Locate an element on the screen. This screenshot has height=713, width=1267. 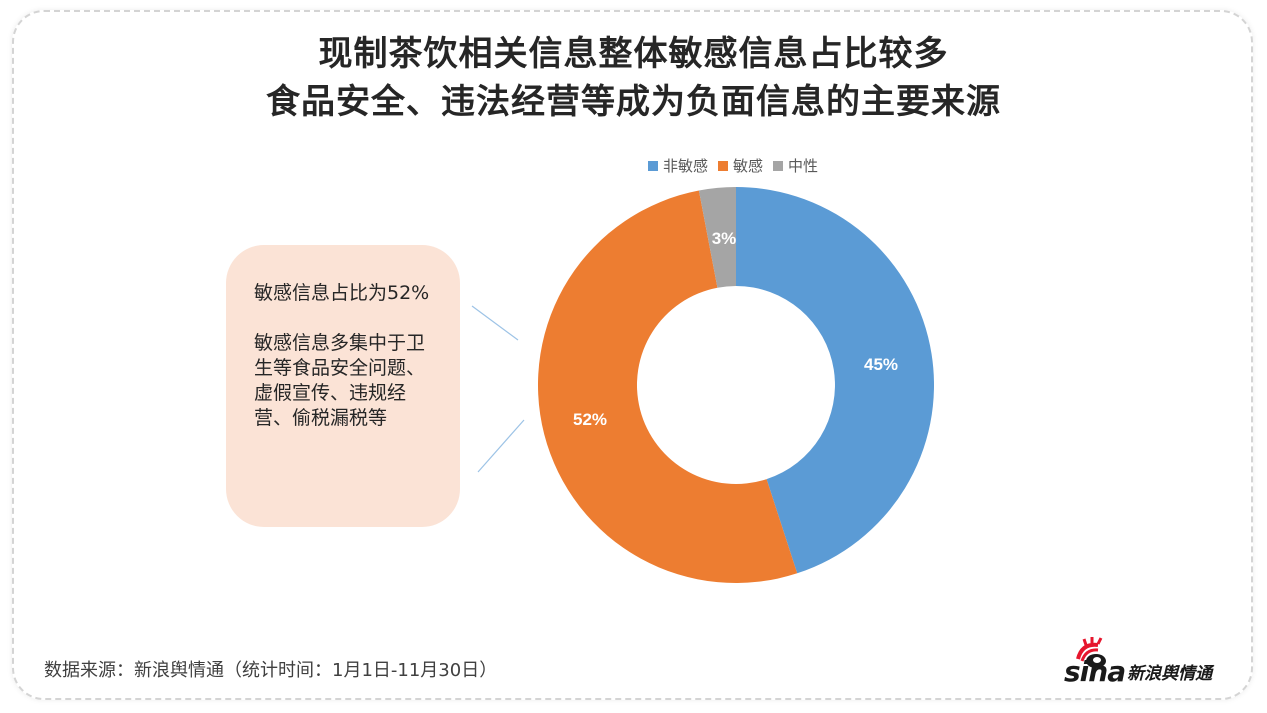
legend-item-neutral: 中性 is located at coordinates (795, 165).